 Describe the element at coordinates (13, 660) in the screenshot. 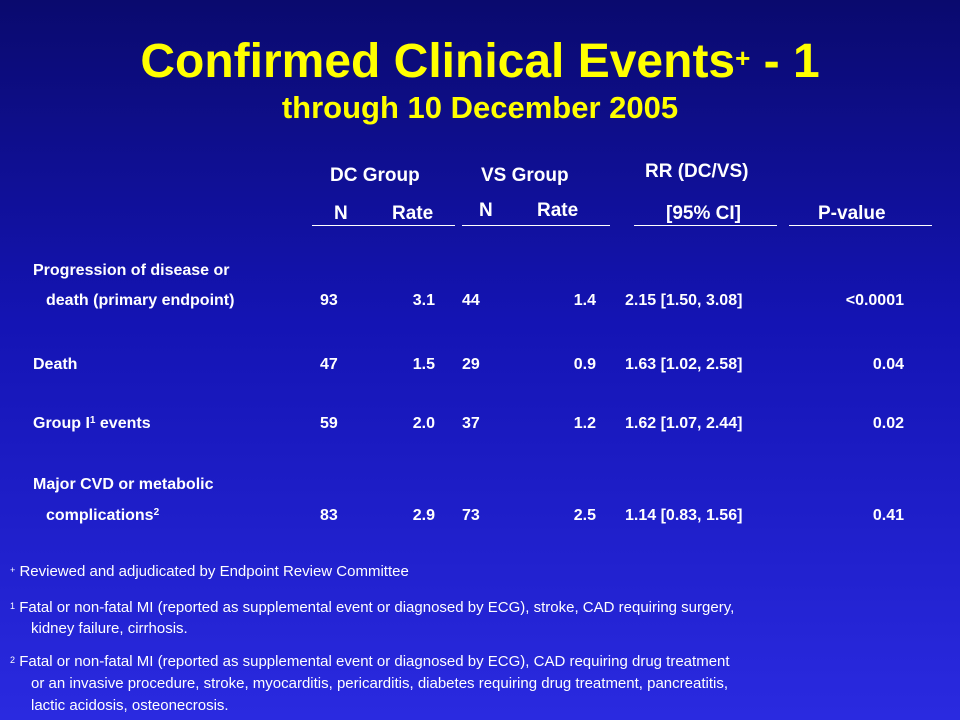

I see `footnote-mark: 2` at that location.